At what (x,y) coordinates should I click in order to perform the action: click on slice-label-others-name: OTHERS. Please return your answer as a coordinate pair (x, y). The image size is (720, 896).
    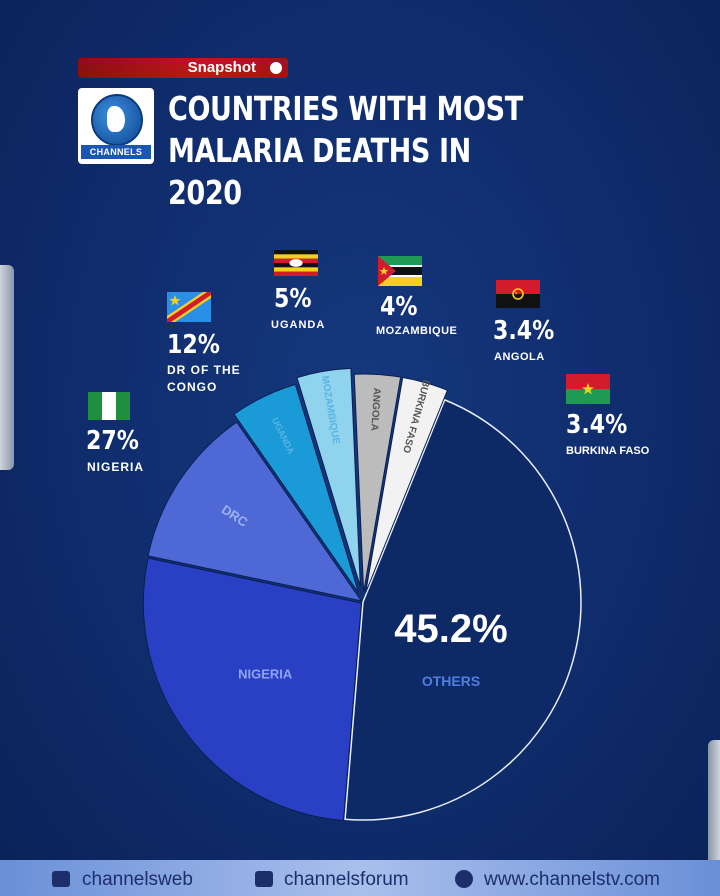
    Looking at the image, I should click on (451, 681).